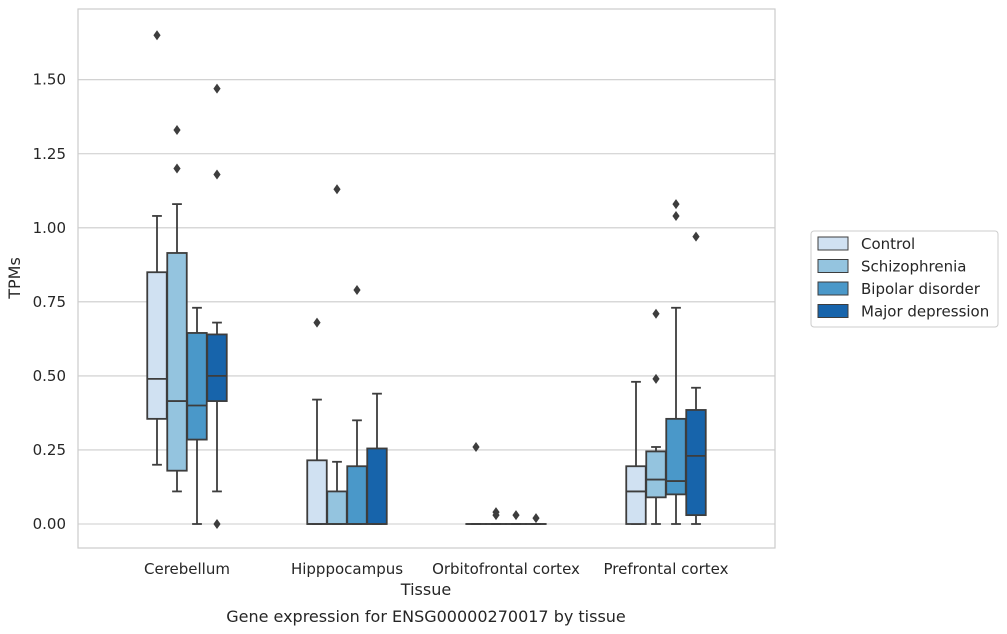 This screenshot has width=1007, height=634. What do you see at coordinates (506, 569) in the screenshot?
I see `x-tick-label: Orbitofrontal cortex` at bounding box center [506, 569].